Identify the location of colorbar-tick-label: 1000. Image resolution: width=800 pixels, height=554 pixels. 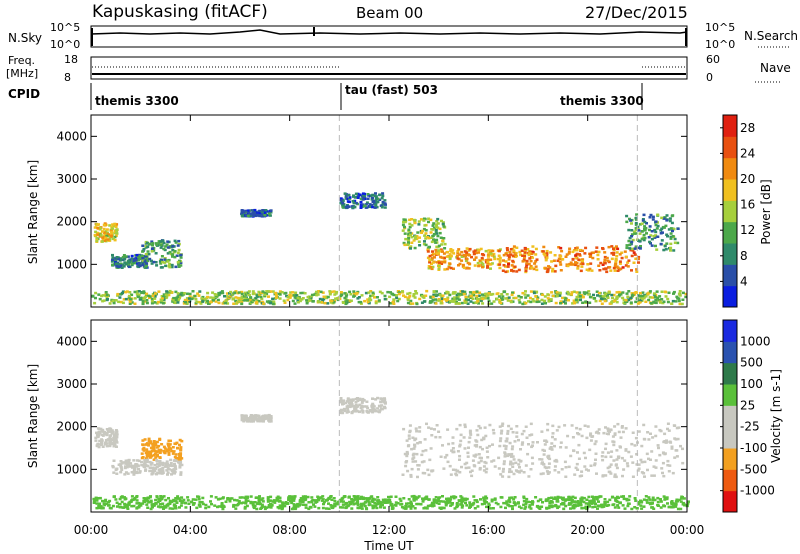
(755, 341).